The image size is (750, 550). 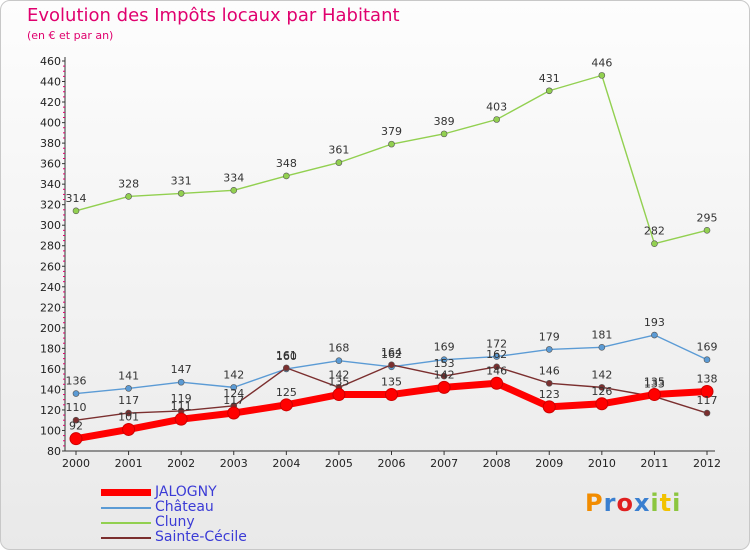 What do you see at coordinates (50, 348) in the screenshot?
I see `y-tick-label: 180` at bounding box center [50, 348].